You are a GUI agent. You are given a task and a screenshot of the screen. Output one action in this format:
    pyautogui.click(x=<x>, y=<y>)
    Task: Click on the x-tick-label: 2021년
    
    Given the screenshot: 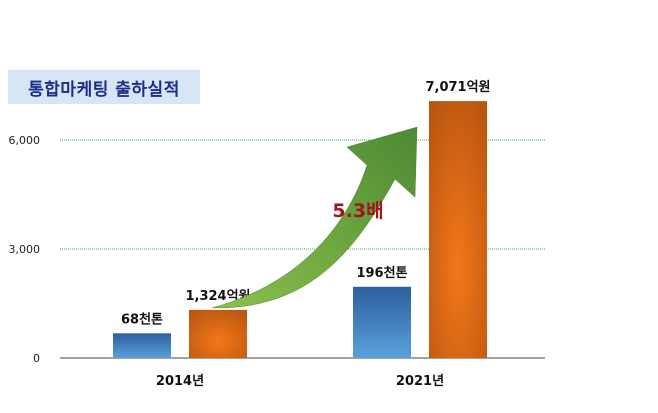 What is the action you would take?
    pyautogui.click(x=420, y=381)
    